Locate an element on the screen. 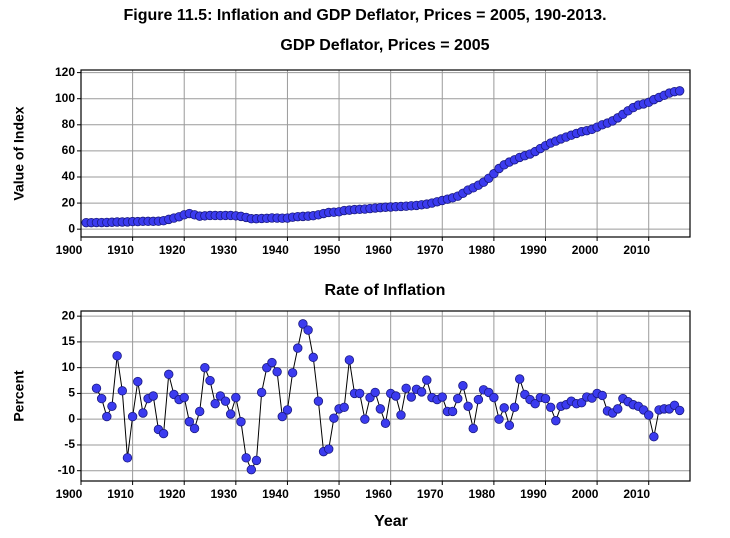 The height and width of the screenshot is (538, 730). y-tick-label: 120 is located at coordinates (65, 72).